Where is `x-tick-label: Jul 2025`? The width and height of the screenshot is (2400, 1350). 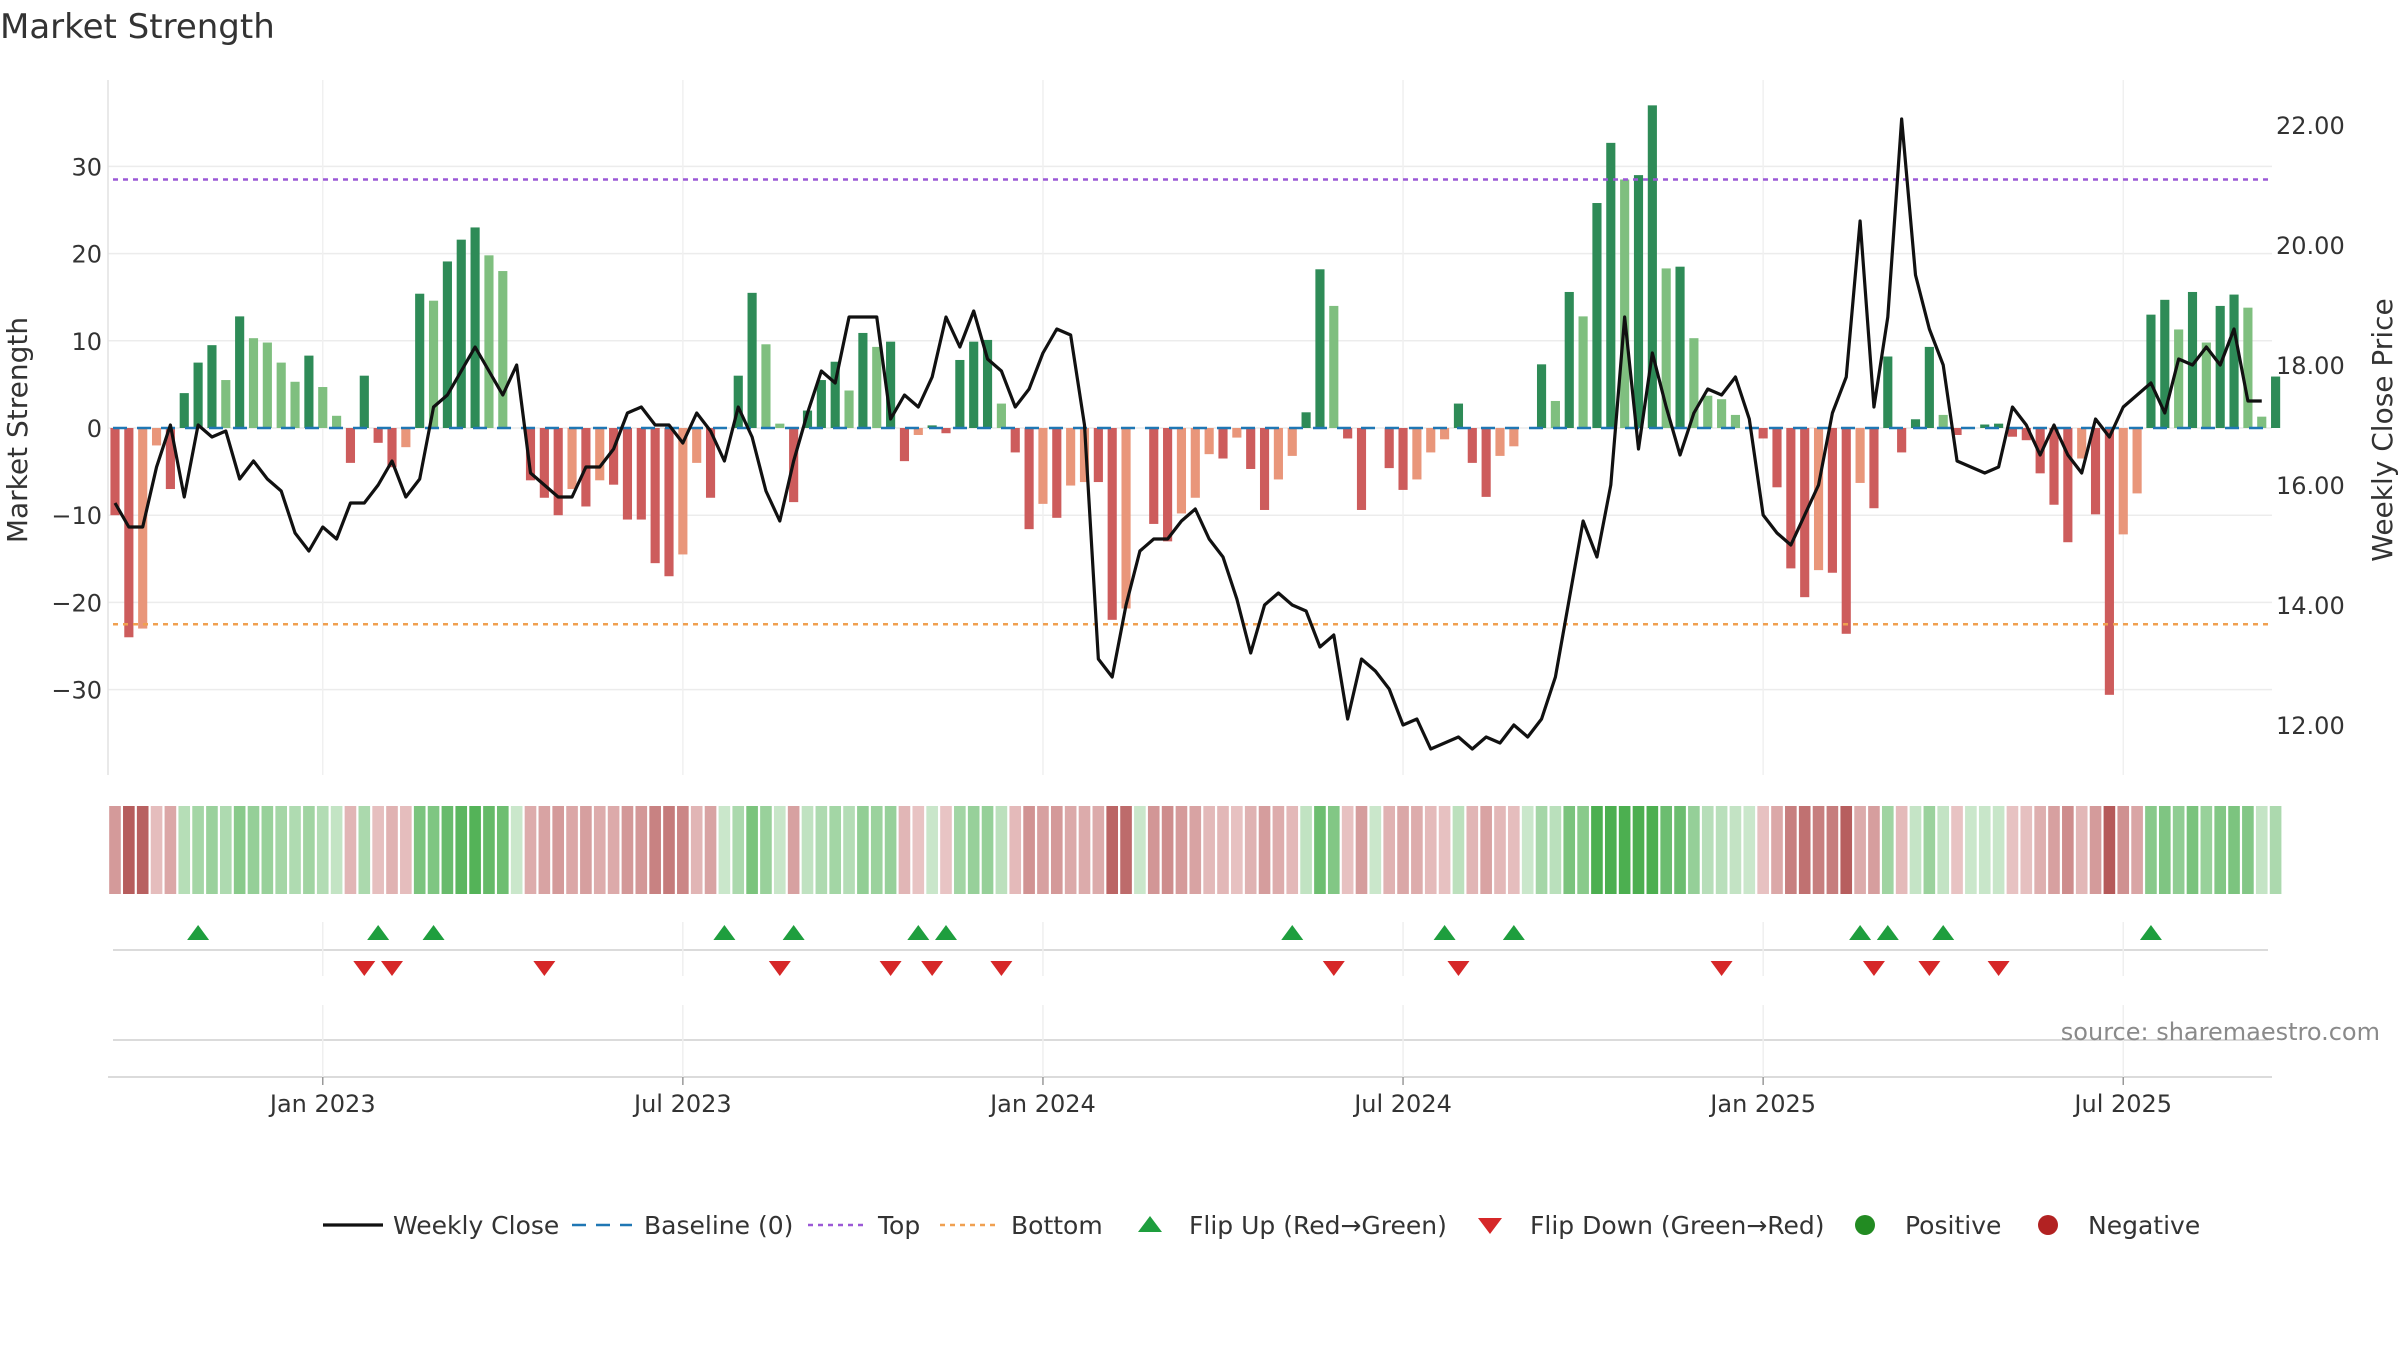
x-tick-label: Jul 2025 is located at coordinates (2122, 1104).